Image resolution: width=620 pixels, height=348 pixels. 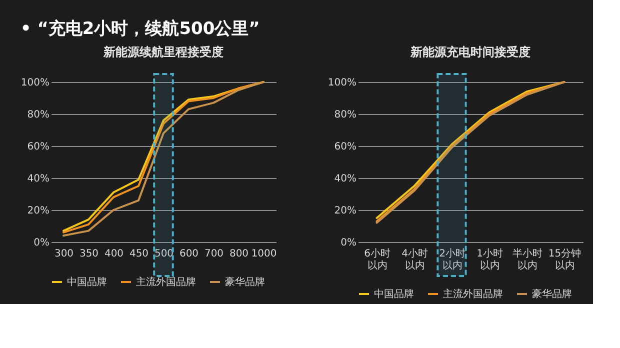 What do you see at coordinates (239, 254) in the screenshot?
I see `x-tick-label: 800` at bounding box center [239, 254].